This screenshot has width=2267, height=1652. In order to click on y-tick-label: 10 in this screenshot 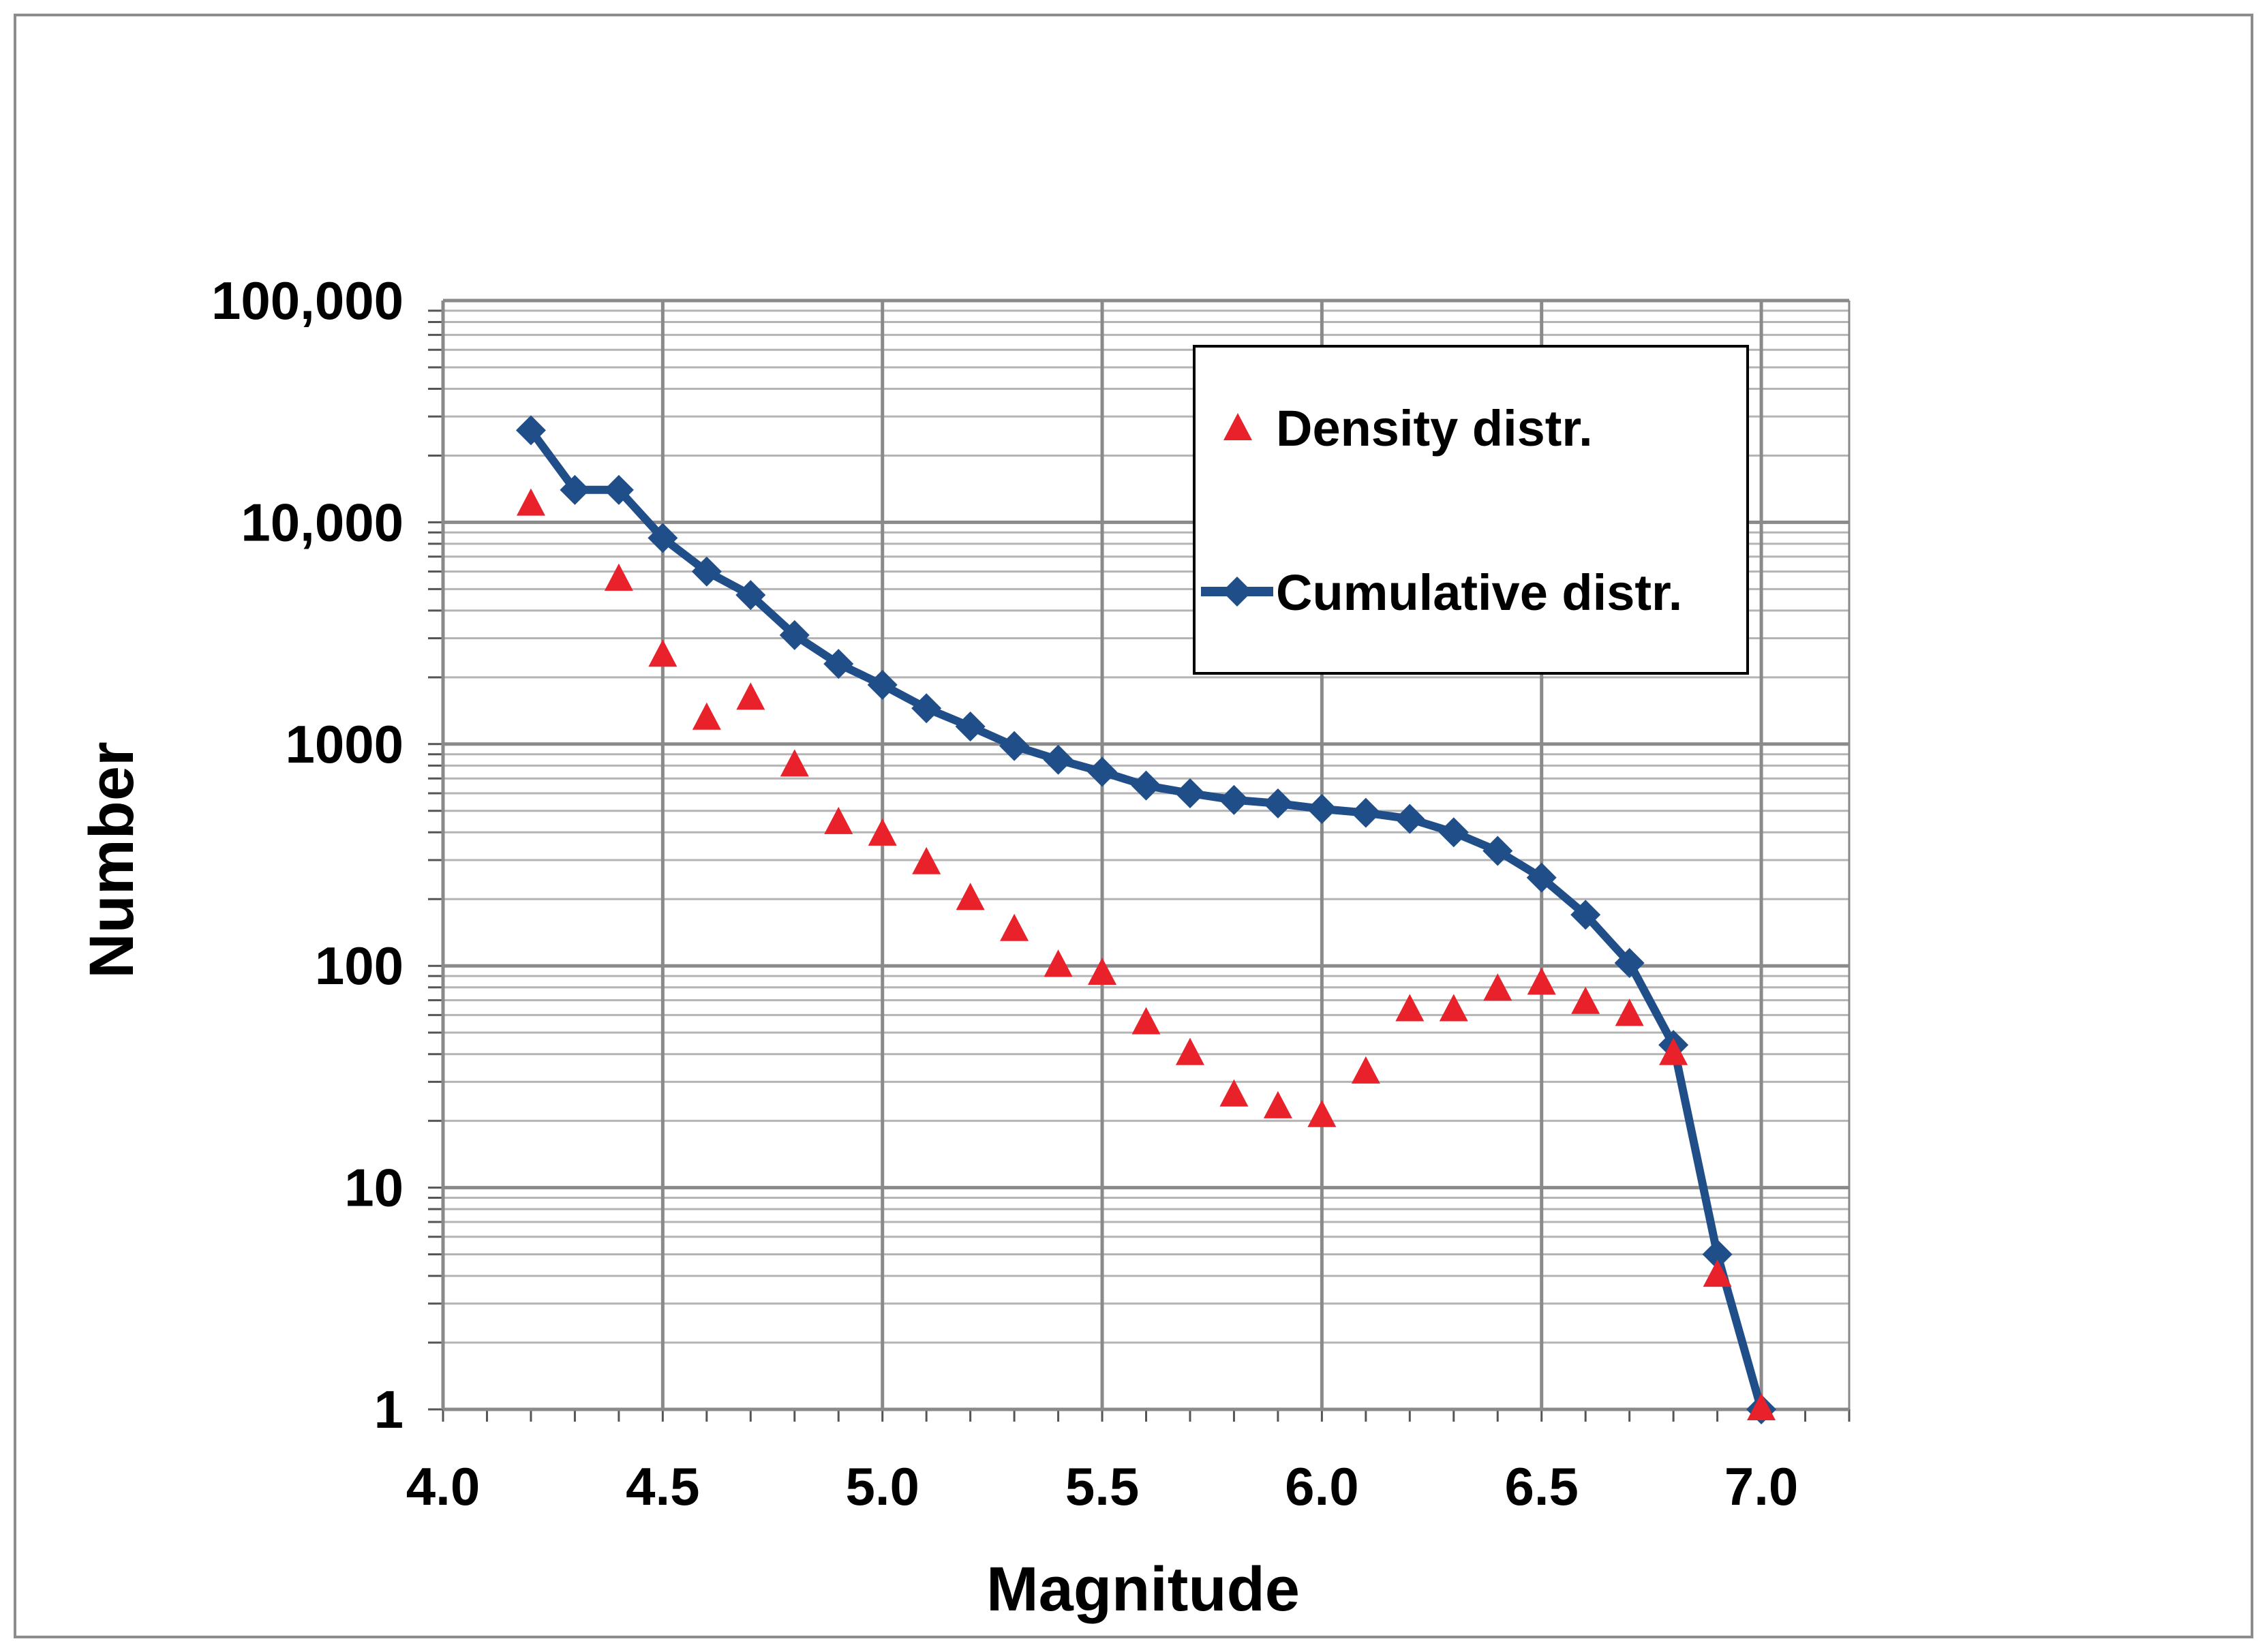, I will do `click(374, 1188)`.